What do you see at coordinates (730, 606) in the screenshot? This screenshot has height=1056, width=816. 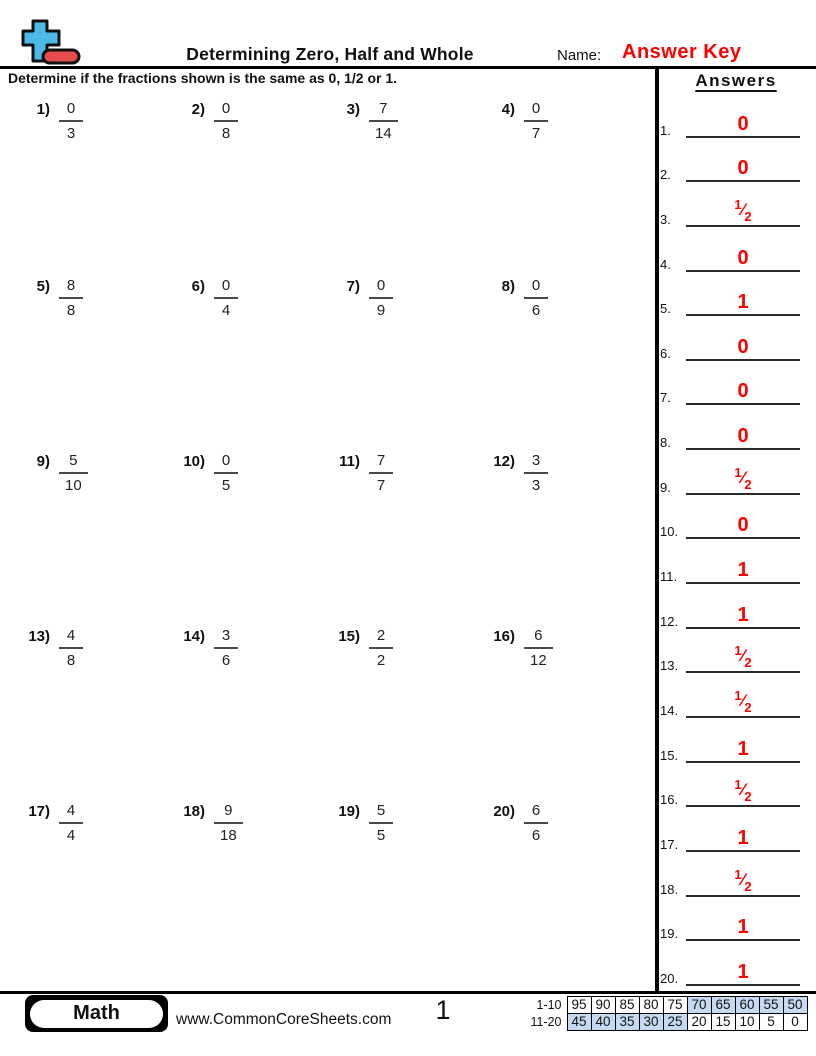 I see `answer-item-12: 12. 1` at bounding box center [730, 606].